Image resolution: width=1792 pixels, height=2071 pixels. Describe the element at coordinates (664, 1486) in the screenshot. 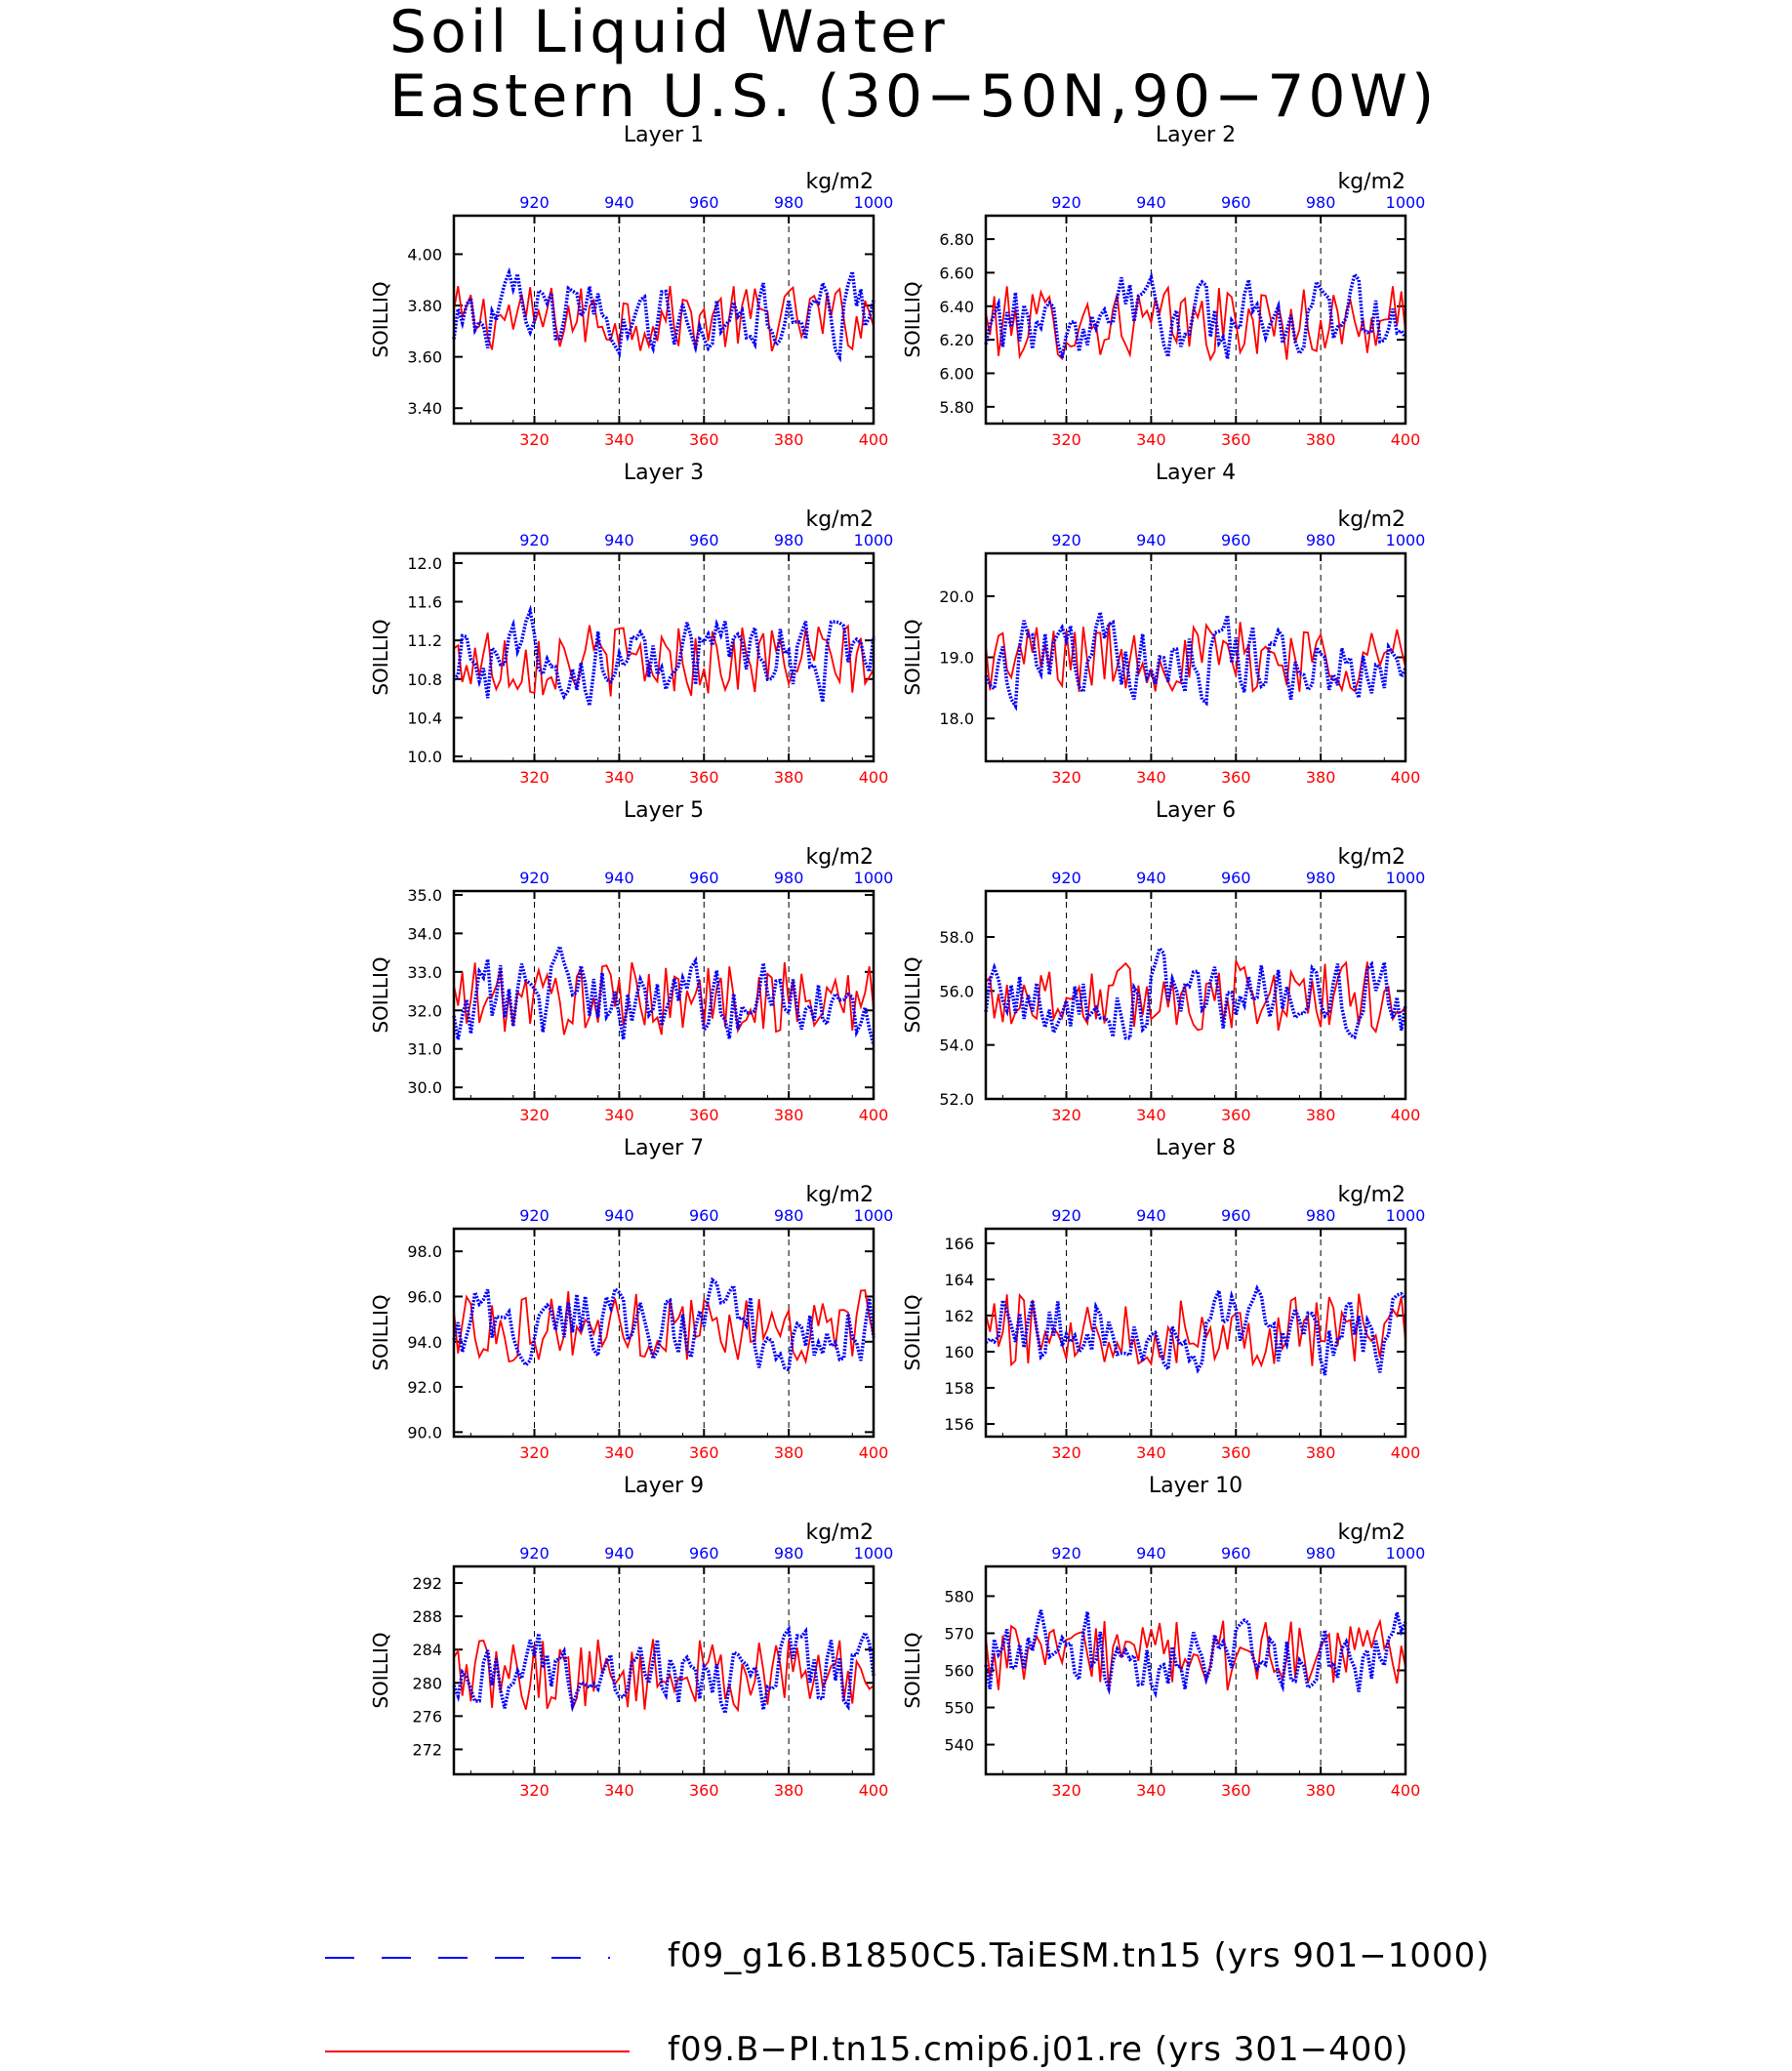

I see `panel-title: Layer 9` at that location.